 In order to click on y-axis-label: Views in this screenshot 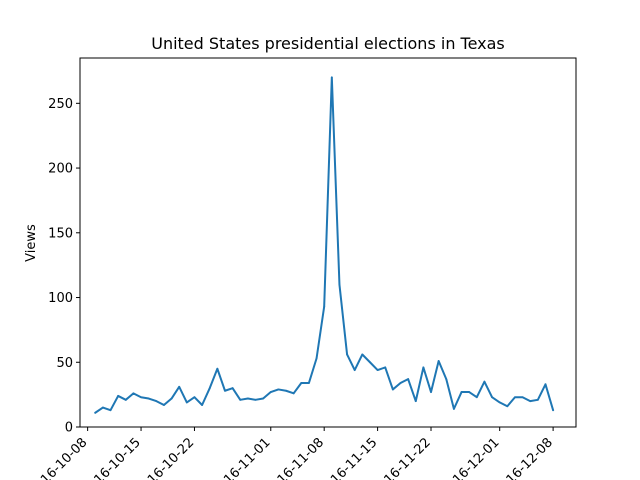, I will do `click(31, 243)`.